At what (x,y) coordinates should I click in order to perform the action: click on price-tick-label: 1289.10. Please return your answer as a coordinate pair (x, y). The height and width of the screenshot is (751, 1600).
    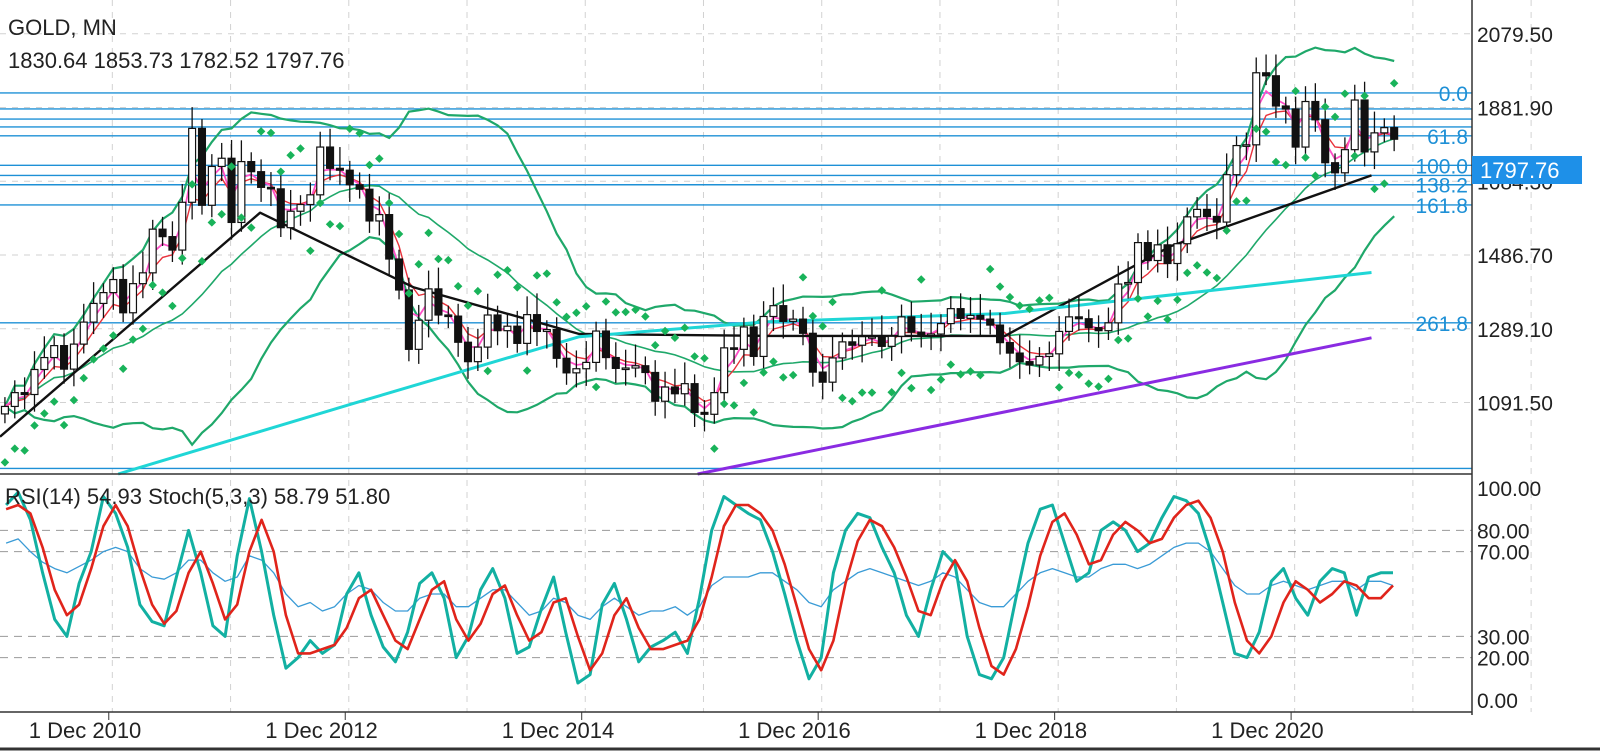
    Looking at the image, I should click on (1515, 330).